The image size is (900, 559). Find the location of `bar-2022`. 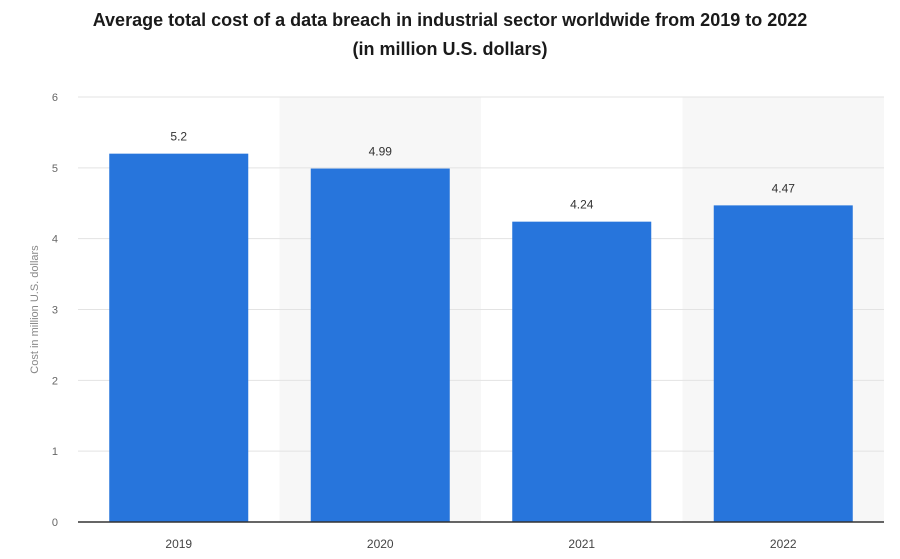

bar-2022 is located at coordinates (783, 363).